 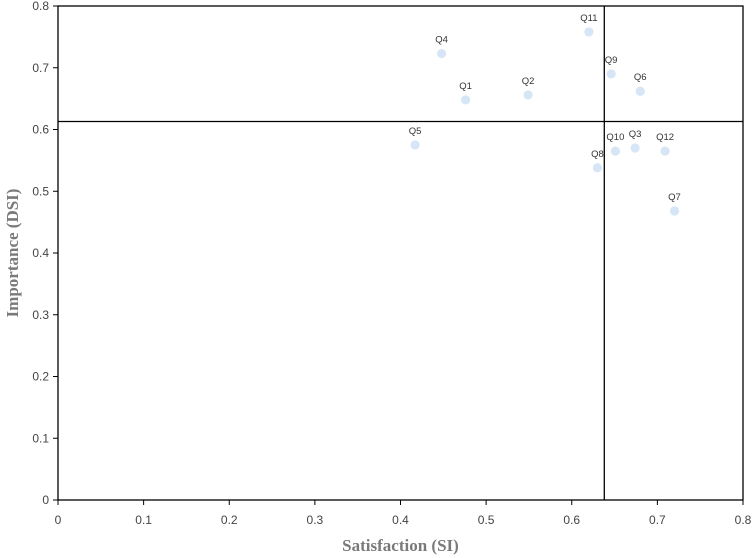 I want to click on y-tick-label: 0, so click(x=45, y=500).